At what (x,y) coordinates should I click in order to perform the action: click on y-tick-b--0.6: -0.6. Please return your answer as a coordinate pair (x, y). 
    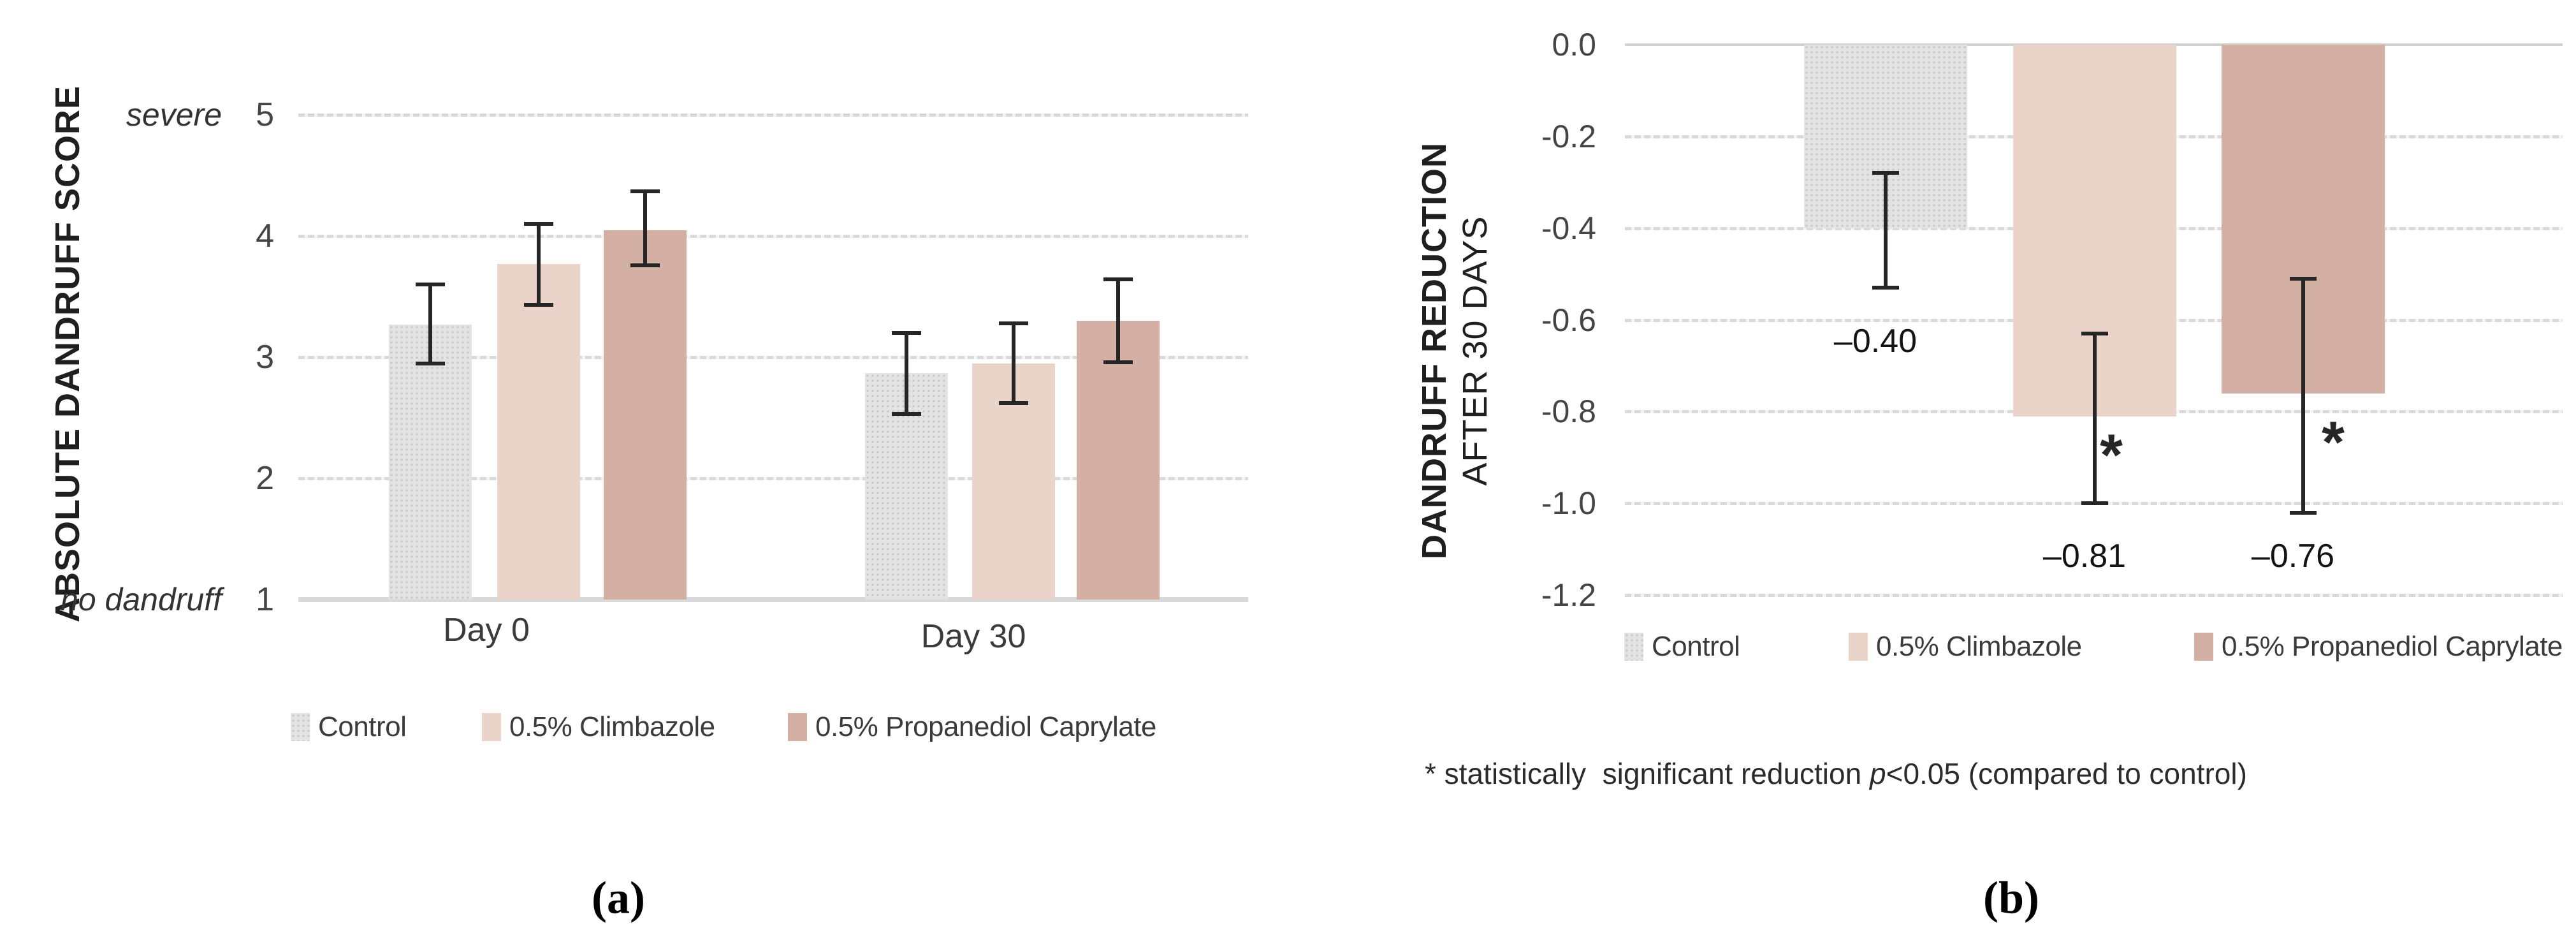
    Looking at the image, I should click on (1568, 320).